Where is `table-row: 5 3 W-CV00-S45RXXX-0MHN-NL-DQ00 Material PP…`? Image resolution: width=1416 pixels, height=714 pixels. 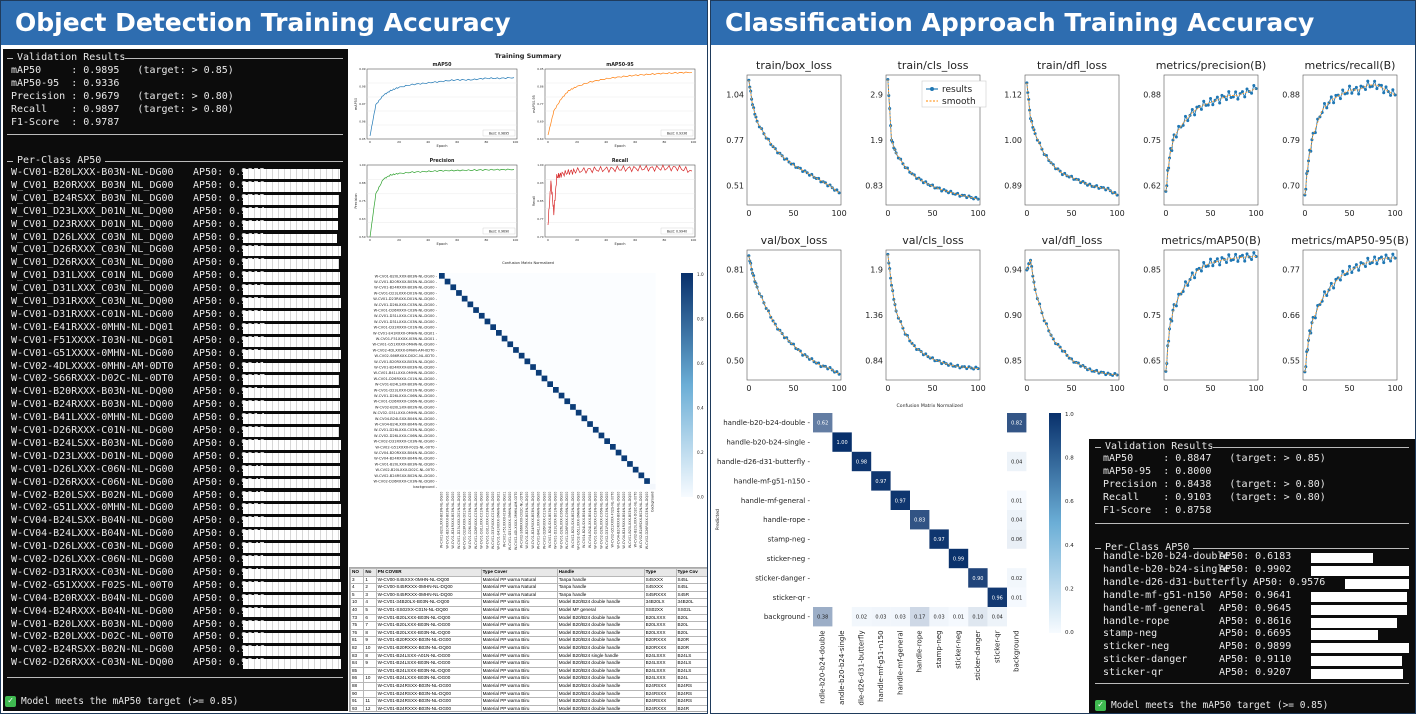 table-row: 5 3 W-CV00-S45RXXX-0MHN-NL-DQ00 Material PP… is located at coordinates (528, 595).